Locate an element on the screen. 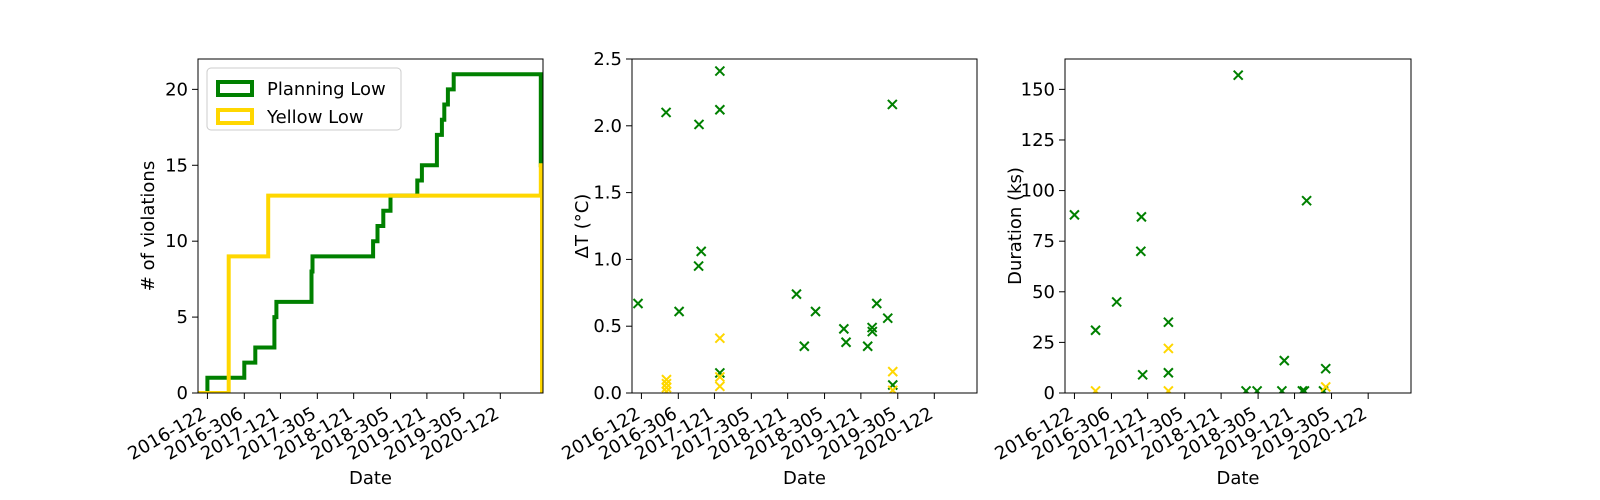 The width and height of the screenshot is (1600, 500). y-tick-label: 75 is located at coordinates (1043, 241).